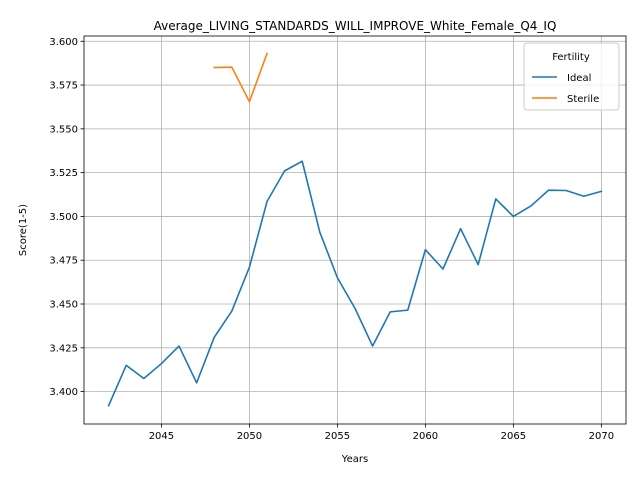  Describe the element at coordinates (513, 436) in the screenshot. I see `x-tick-label: 2065` at that location.